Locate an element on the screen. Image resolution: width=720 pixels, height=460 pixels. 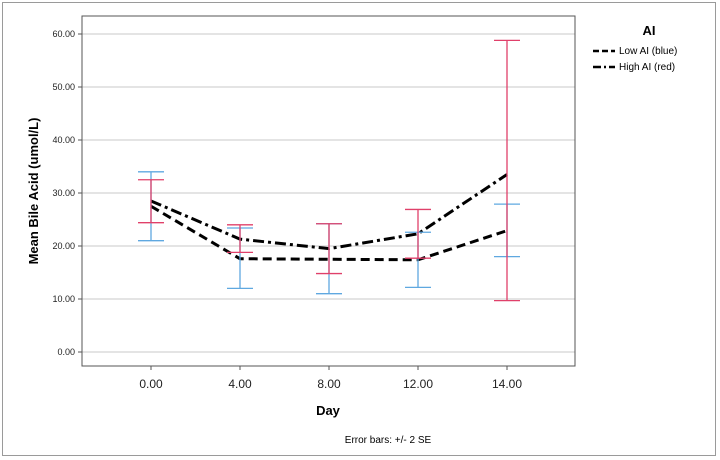
y-tick-label: 10.00 is located at coordinates (63, 299).